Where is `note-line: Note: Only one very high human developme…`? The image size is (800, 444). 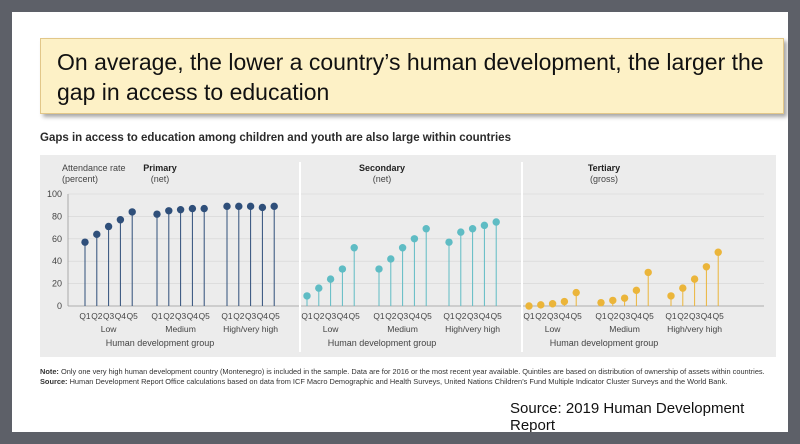
note-line: Note: Only one very high human developme… is located at coordinates (410, 372).